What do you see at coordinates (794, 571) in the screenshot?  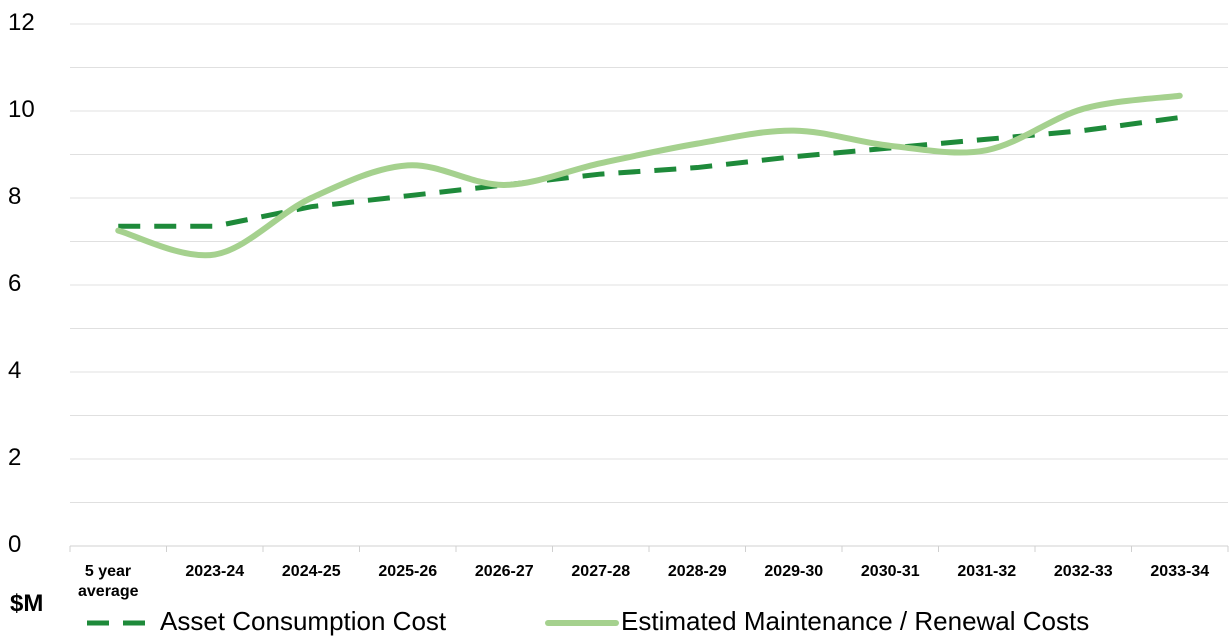 I see `x-tick-label: 2029-30` at bounding box center [794, 571].